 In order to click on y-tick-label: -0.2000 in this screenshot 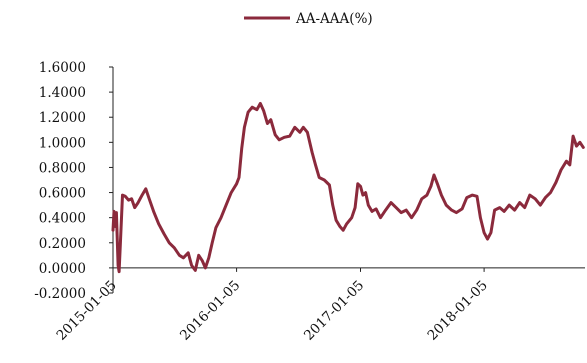, I will do `click(60, 294)`.